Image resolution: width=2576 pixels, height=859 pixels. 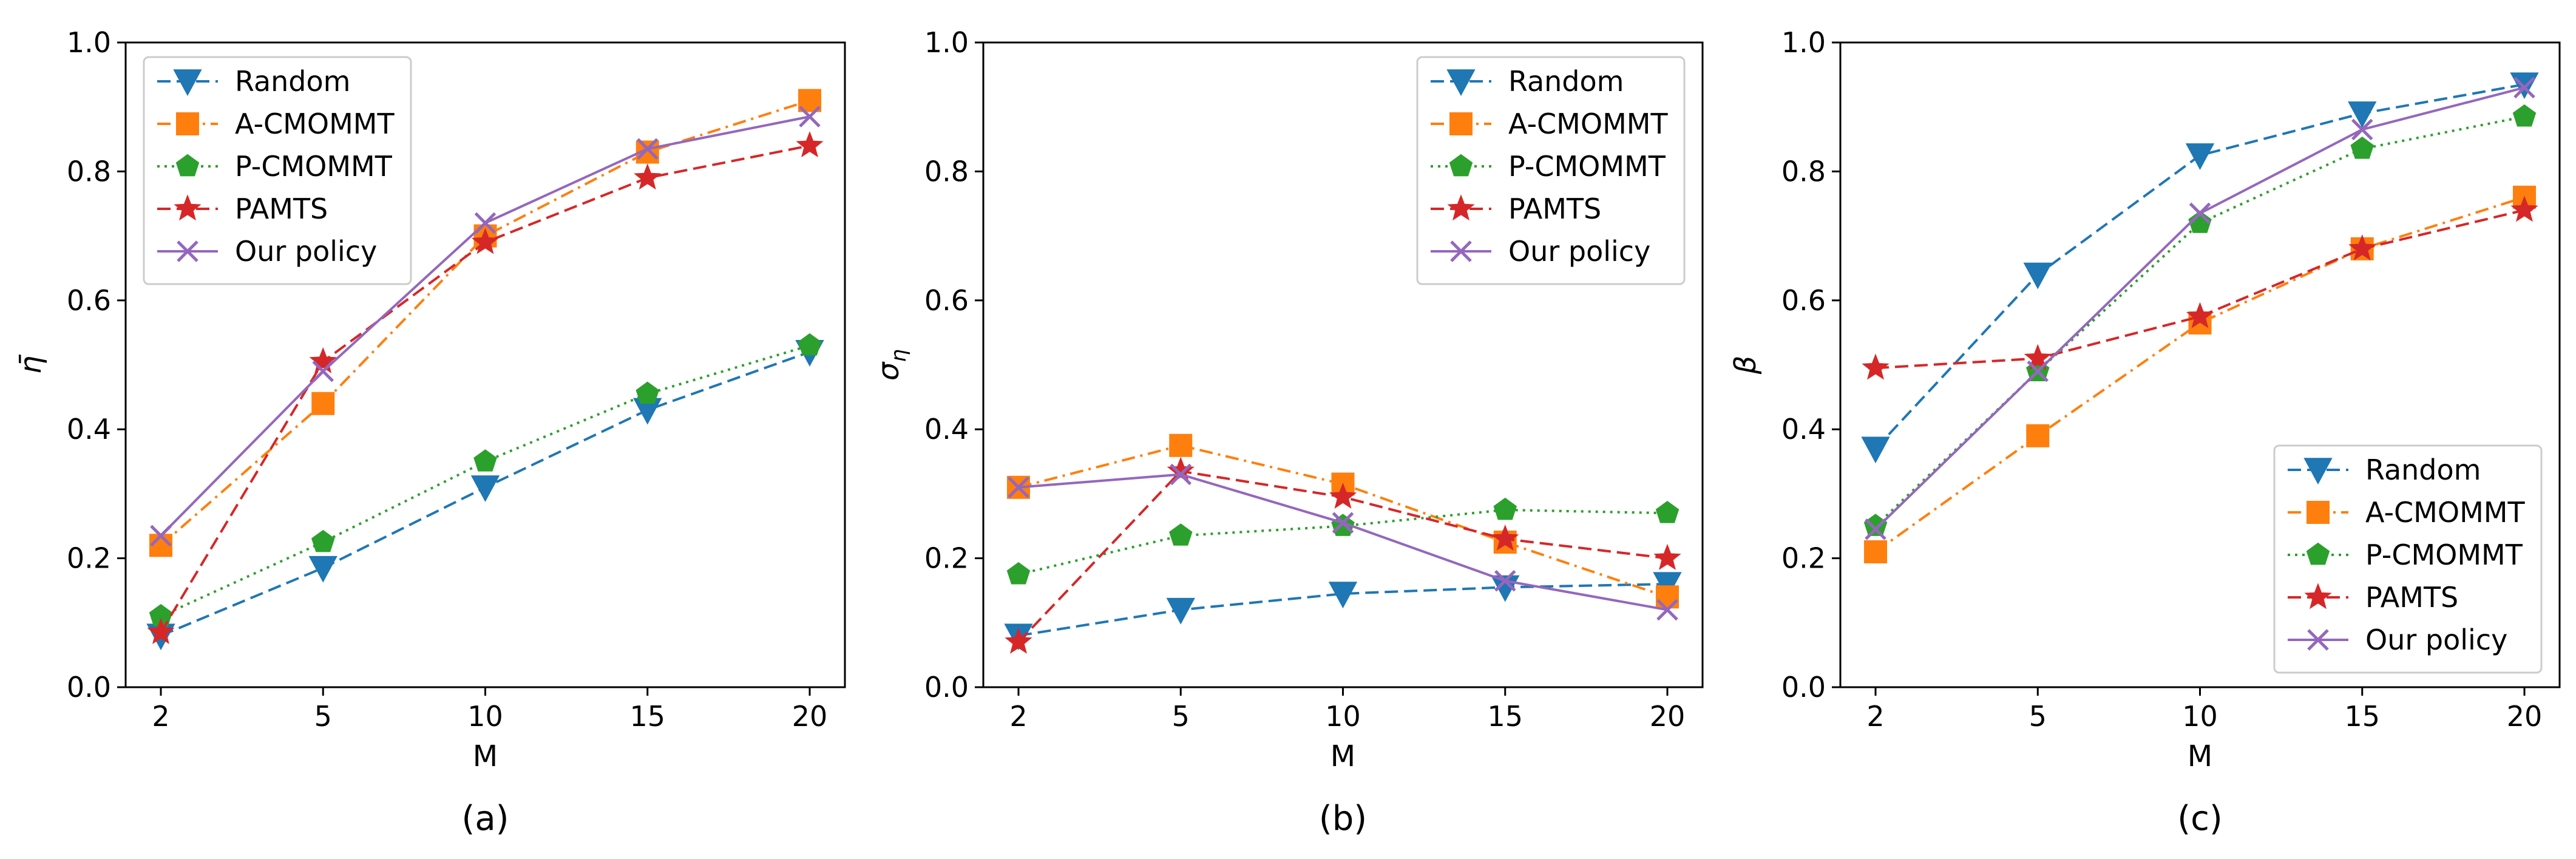 I want to click on panel-caption: (b), so click(x=1343, y=818).